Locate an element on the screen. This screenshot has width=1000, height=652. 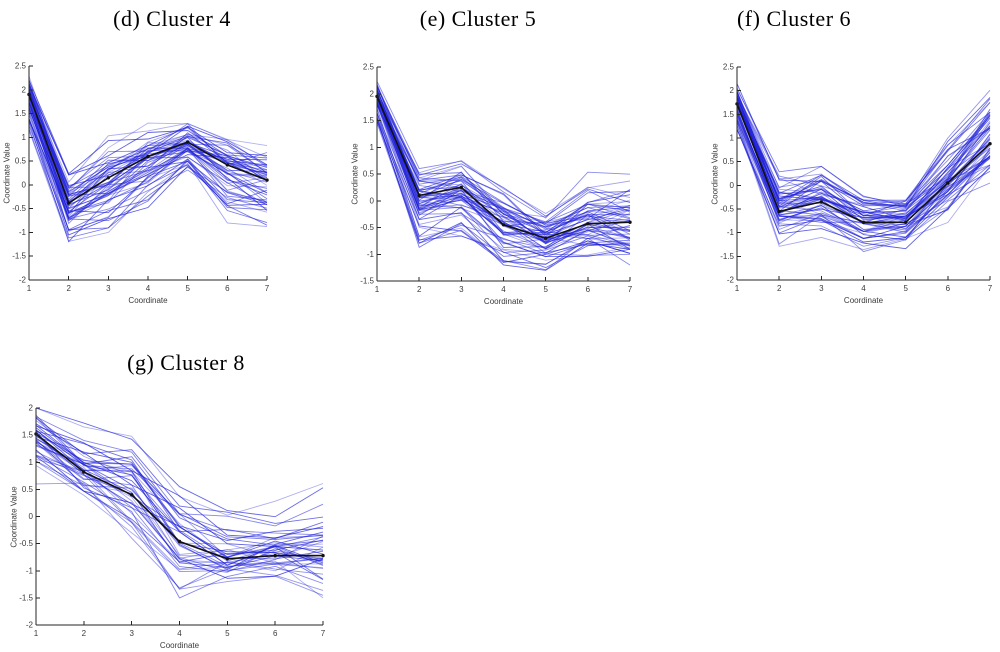
panel-title-cluster-6: (f) Cluster 6 is located at coordinates (794, 18).